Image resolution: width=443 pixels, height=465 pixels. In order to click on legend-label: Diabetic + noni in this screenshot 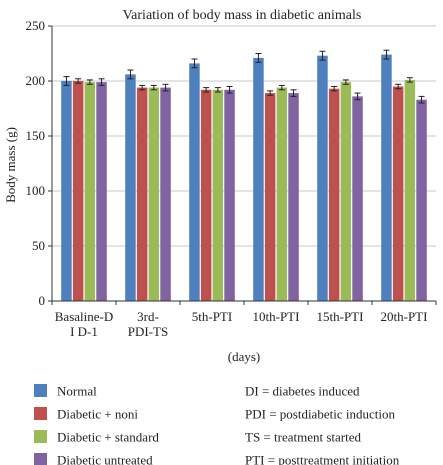, I will do `click(97, 414)`.